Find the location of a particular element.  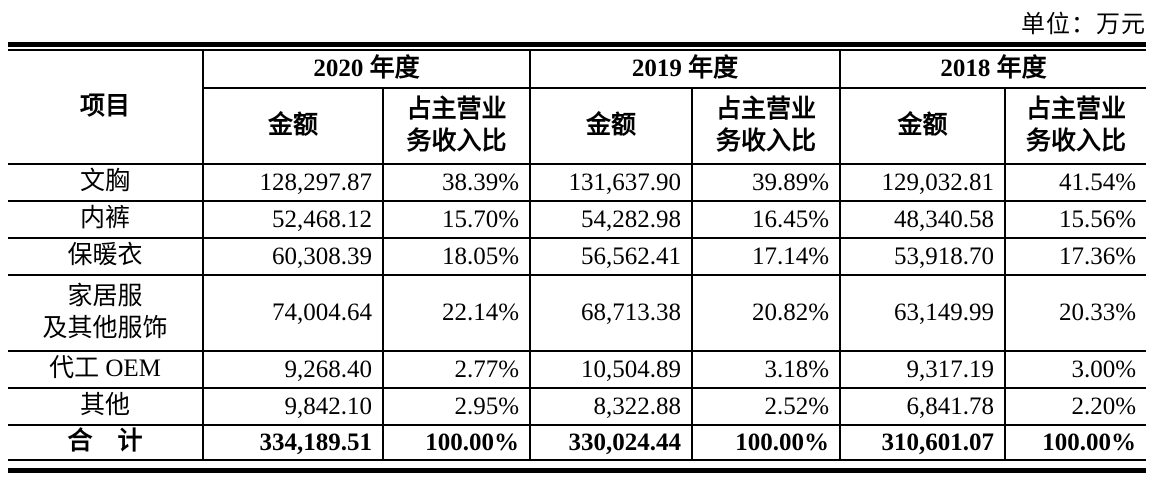

column-header-year-2020: 2020 年度 is located at coordinates (366, 69).